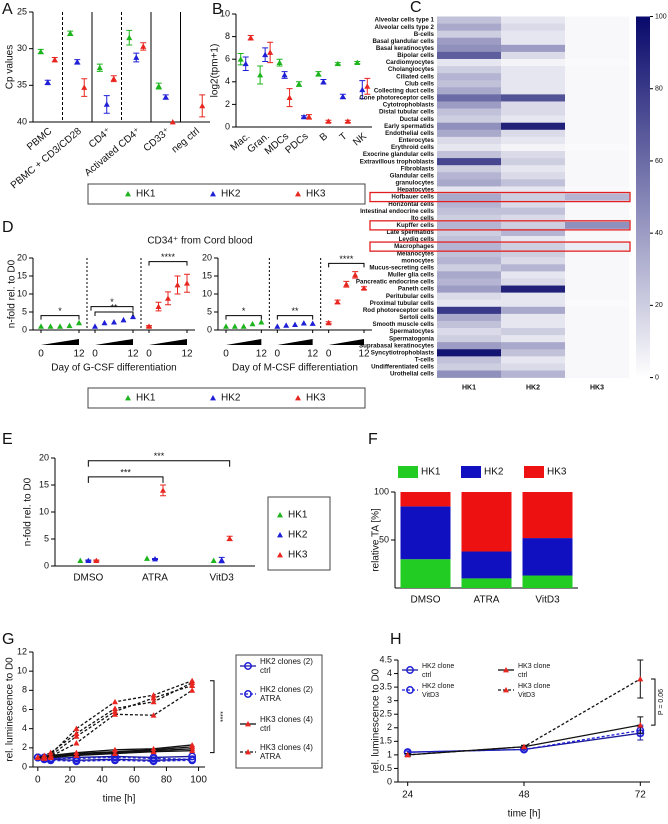 The width and height of the screenshot is (668, 824). Describe the element at coordinates (60, 342) in the screenshot. I see `wedge` at that location.